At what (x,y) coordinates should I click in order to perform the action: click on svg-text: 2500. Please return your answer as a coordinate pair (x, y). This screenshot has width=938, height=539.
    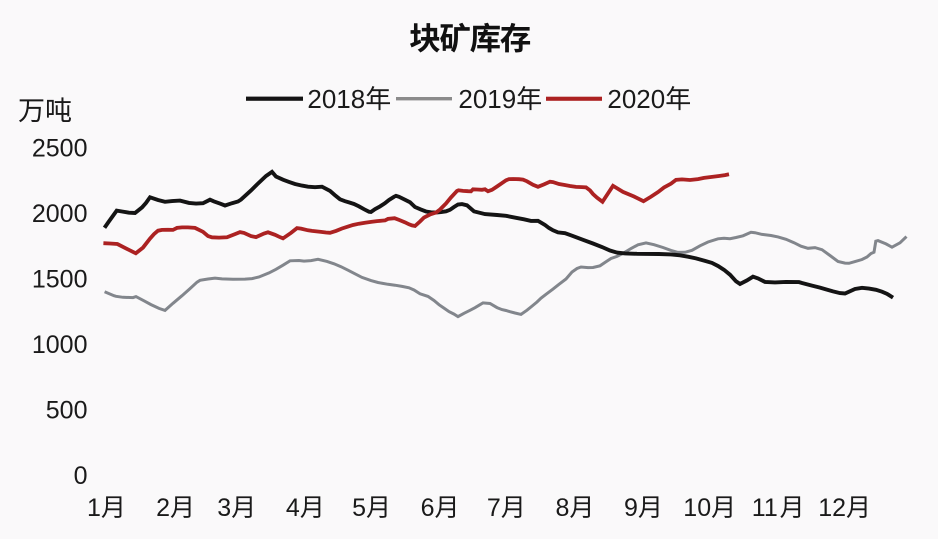
    Looking at the image, I should click on (60, 149).